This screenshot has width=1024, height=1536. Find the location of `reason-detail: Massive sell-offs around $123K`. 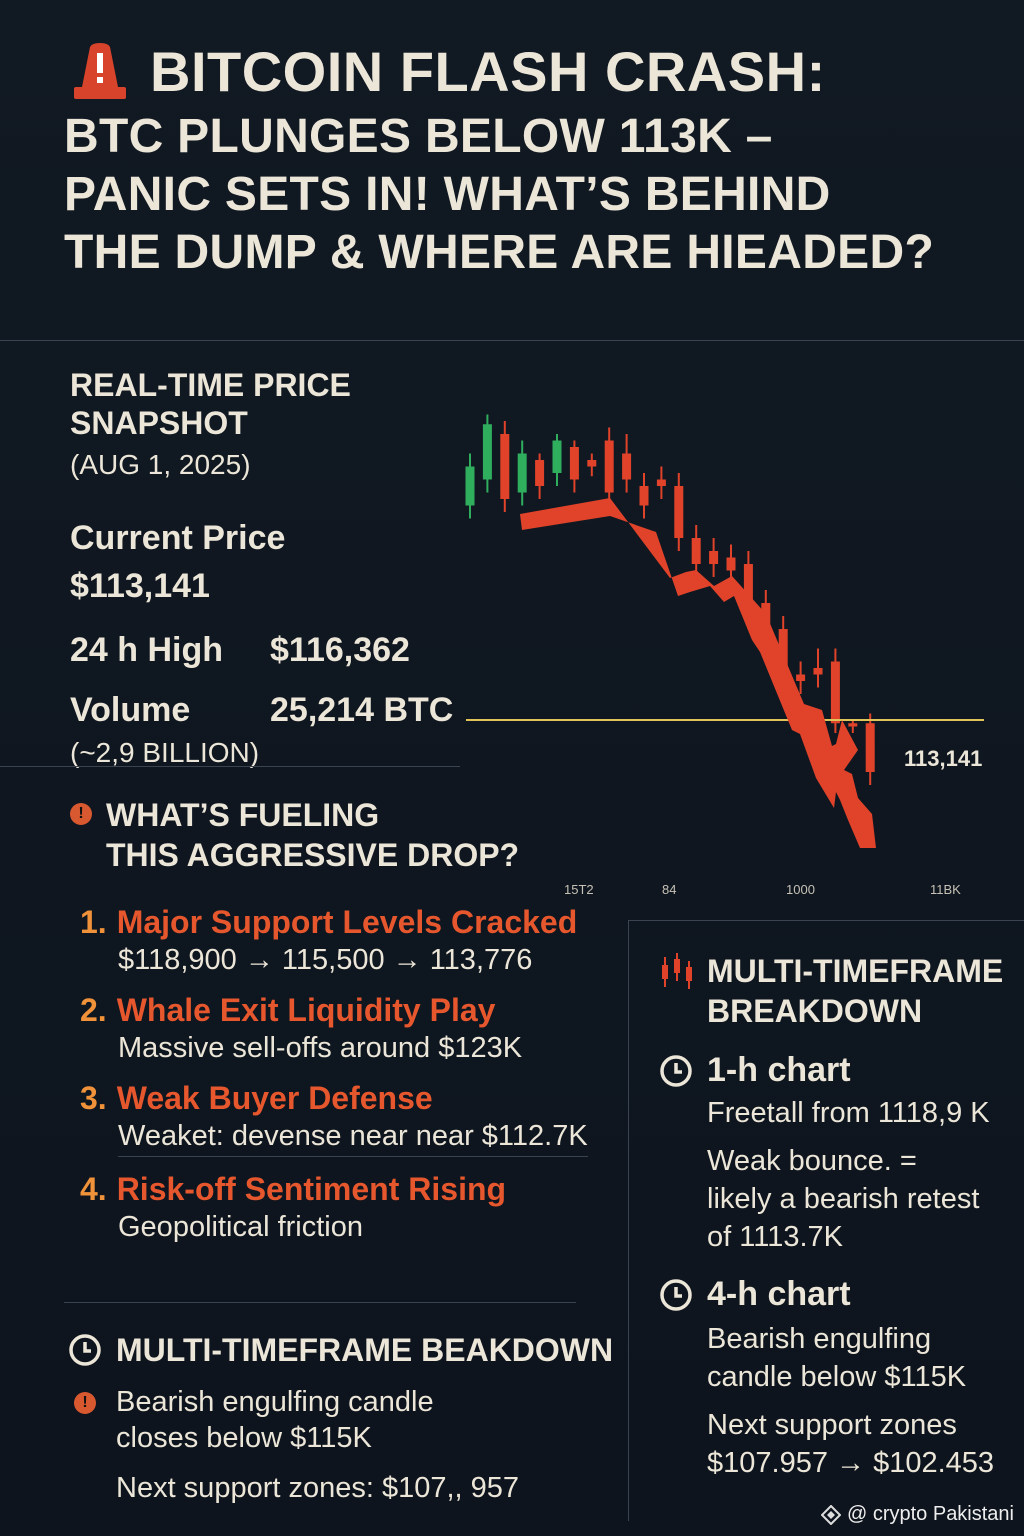

reason-detail: Massive sell-offs around $123K is located at coordinates (320, 1048).